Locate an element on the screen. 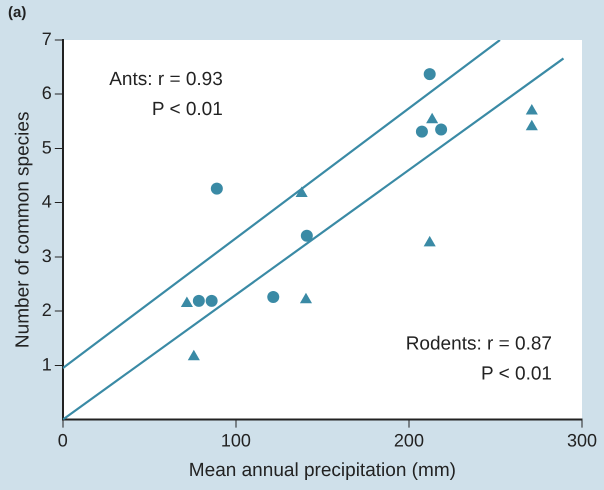  y-tick-label: 7 is located at coordinates (47, 38).